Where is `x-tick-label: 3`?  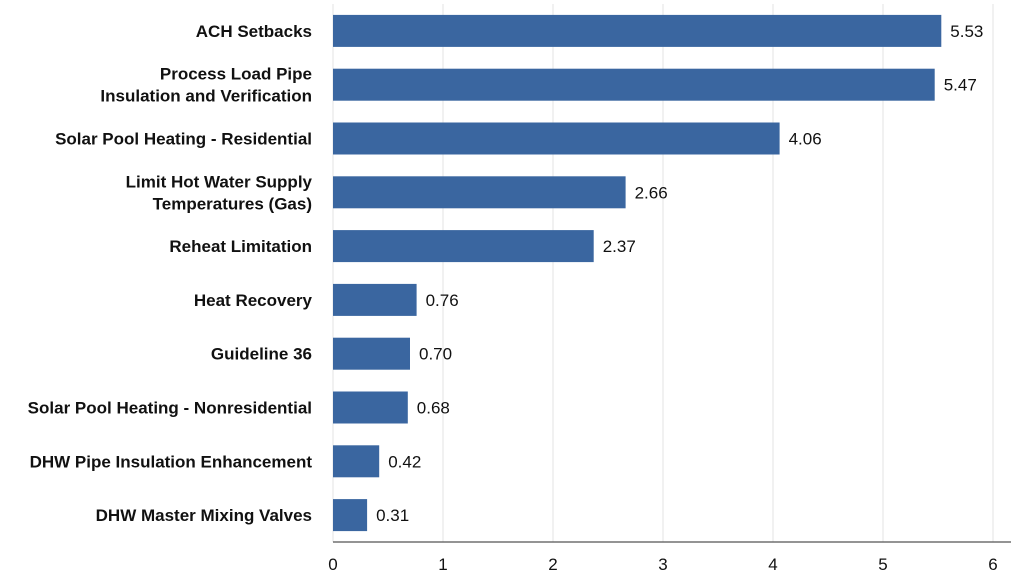
x-tick-label: 3 is located at coordinates (662, 564).